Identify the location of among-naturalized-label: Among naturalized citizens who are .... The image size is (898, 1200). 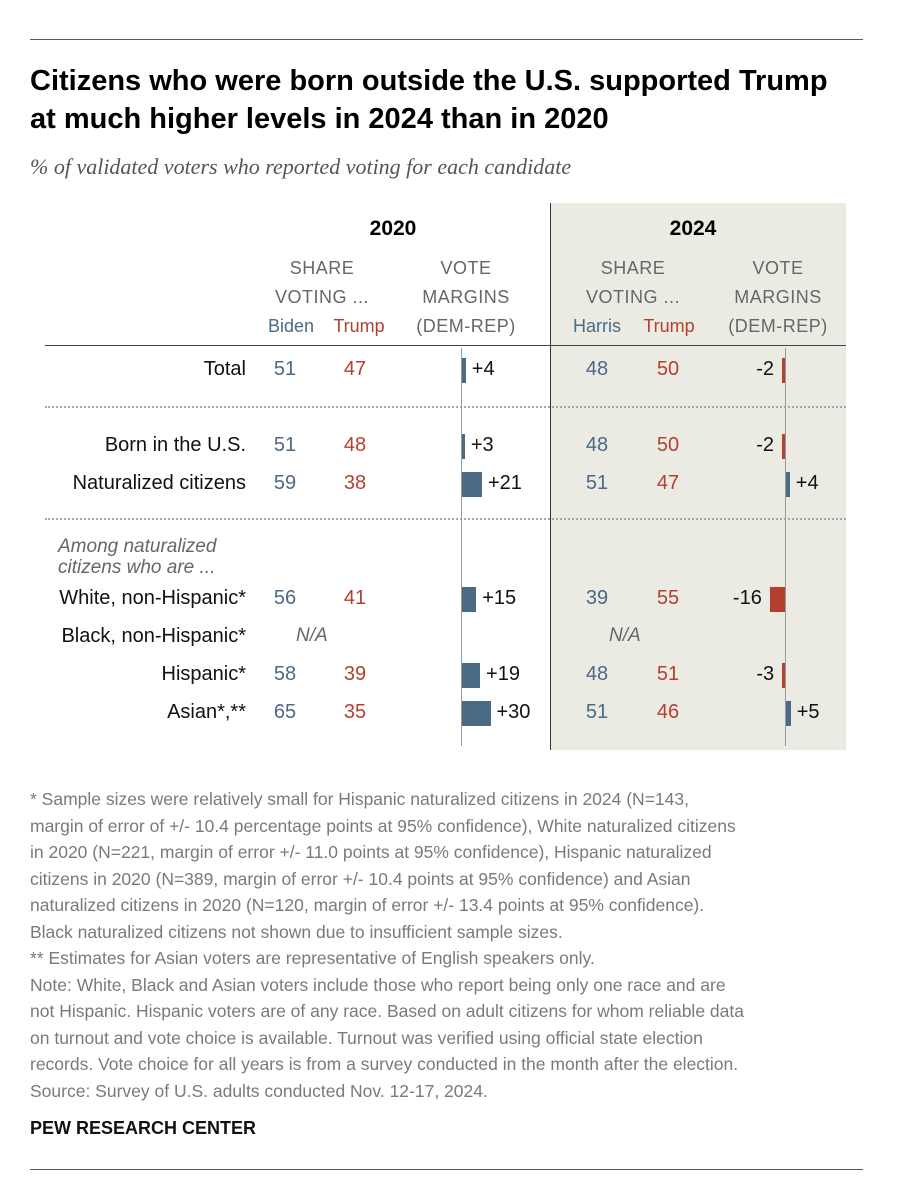
(137, 557).